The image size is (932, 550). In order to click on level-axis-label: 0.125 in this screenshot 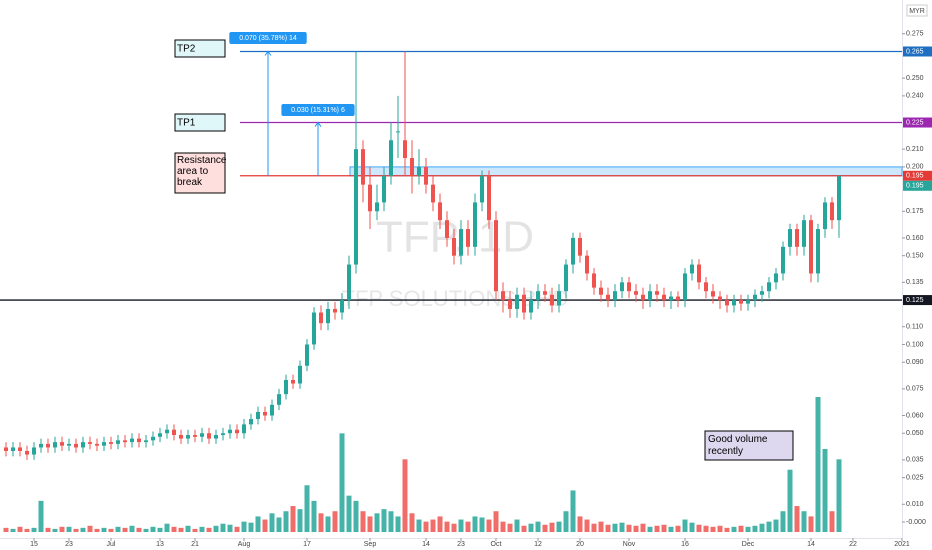, I will do `click(915, 300)`.